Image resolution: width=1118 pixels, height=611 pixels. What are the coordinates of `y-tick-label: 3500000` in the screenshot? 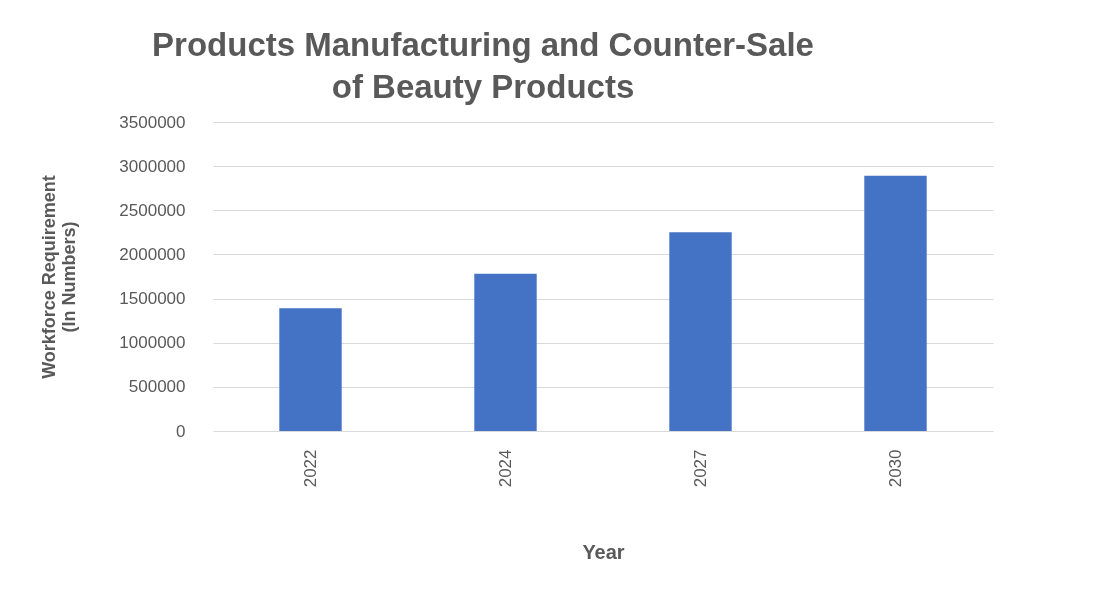 It's located at (152, 122).